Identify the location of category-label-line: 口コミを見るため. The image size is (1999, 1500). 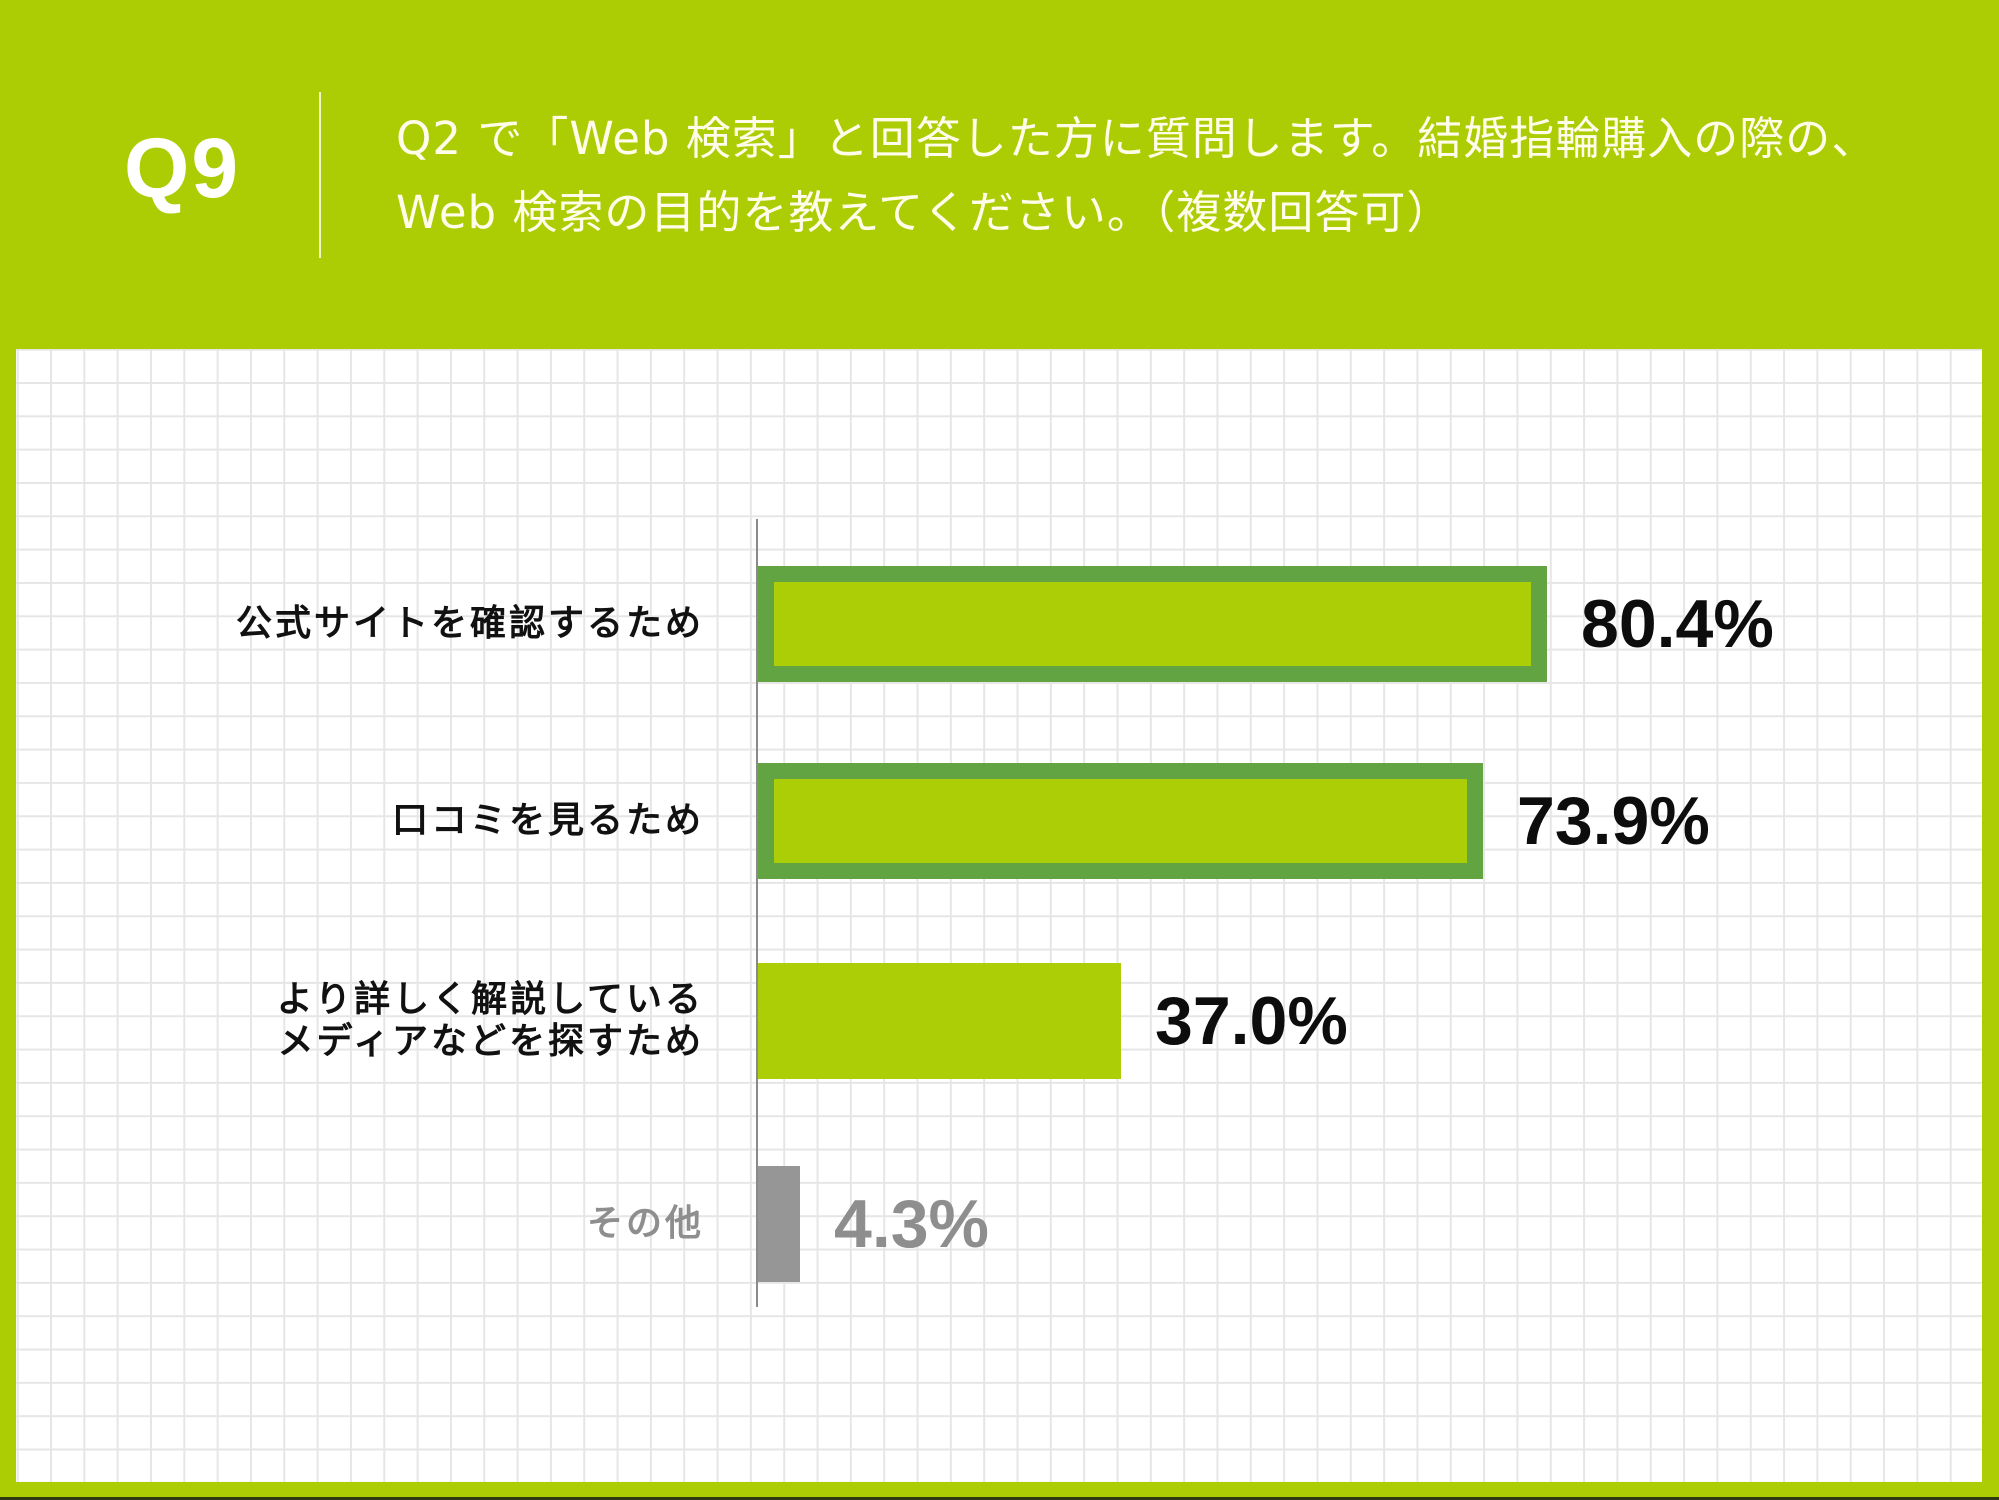
(547, 820).